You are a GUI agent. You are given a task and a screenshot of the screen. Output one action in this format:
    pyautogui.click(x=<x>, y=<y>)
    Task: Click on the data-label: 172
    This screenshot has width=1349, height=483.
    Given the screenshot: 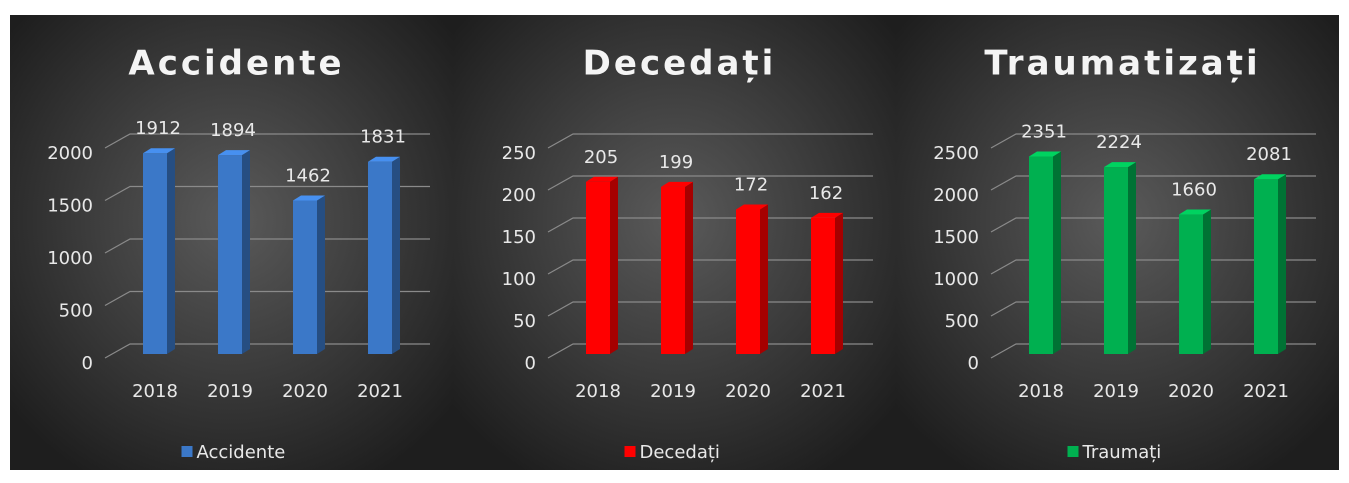 What is the action you would take?
    pyautogui.click(x=751, y=185)
    